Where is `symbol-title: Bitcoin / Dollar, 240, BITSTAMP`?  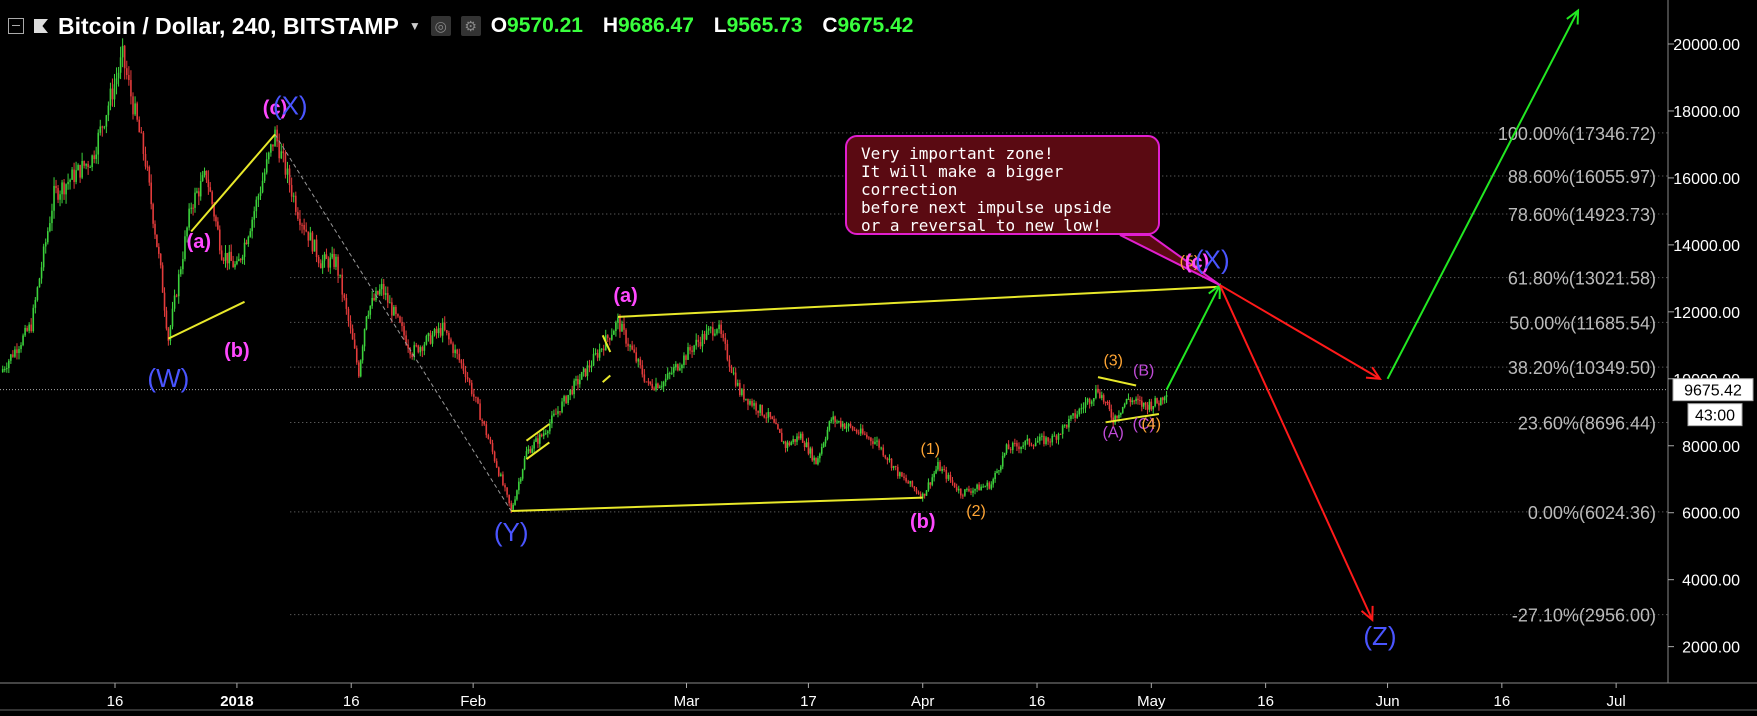
symbol-title: Bitcoin / Dollar, 240, BITSTAMP is located at coordinates (228, 25).